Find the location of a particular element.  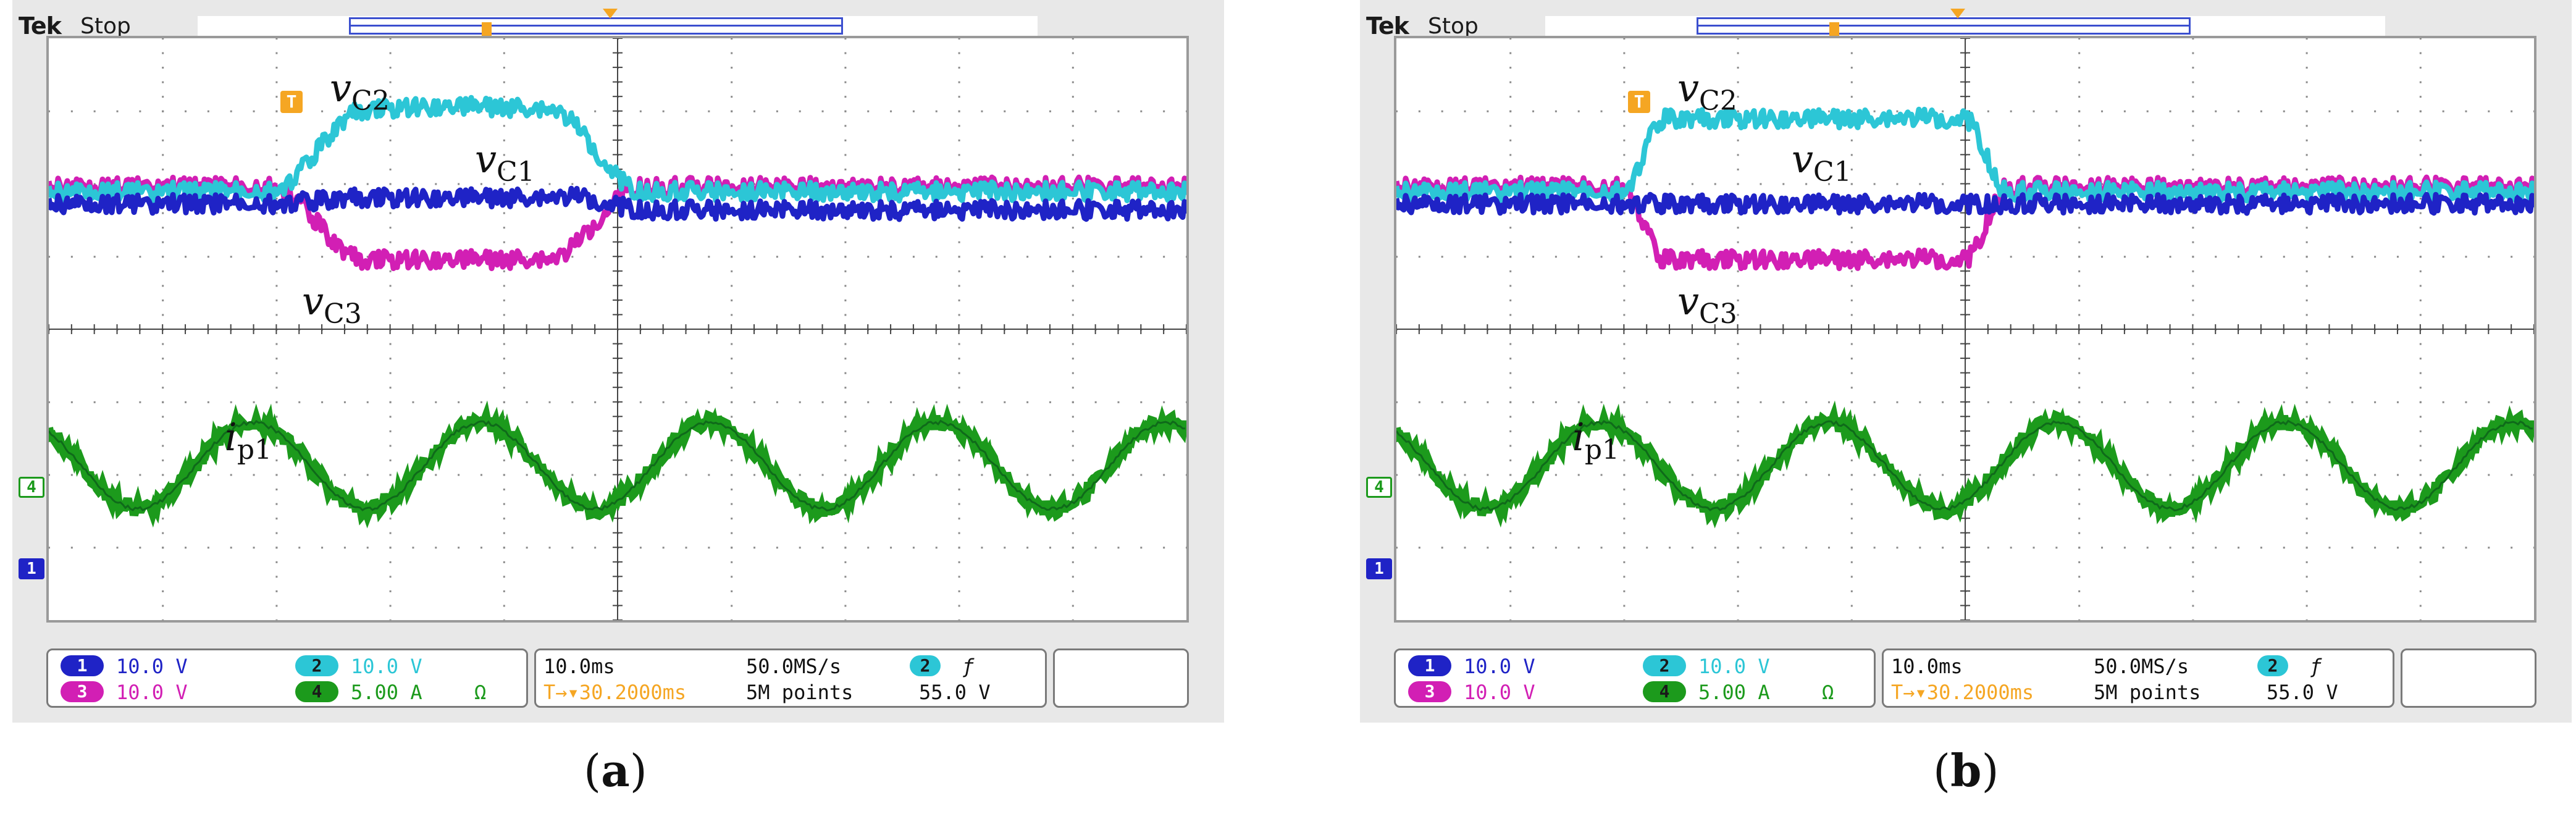

brand-logo: Tek is located at coordinates (1388, 26).